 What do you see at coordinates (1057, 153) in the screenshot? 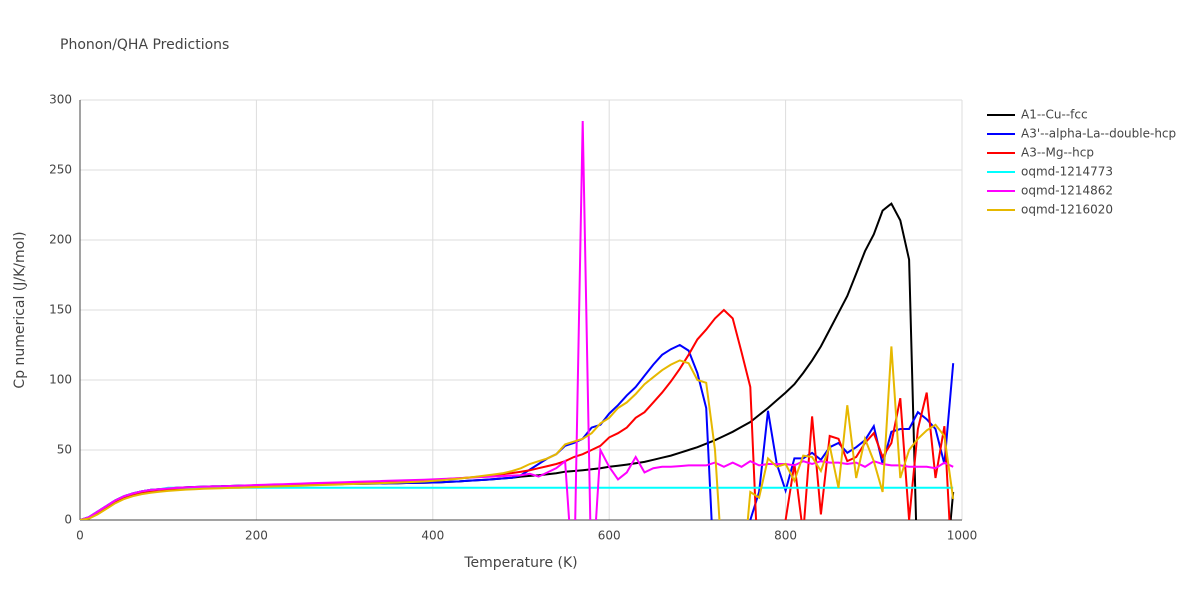
I see `legend-label: A3--Mg--hcp` at bounding box center [1057, 153].